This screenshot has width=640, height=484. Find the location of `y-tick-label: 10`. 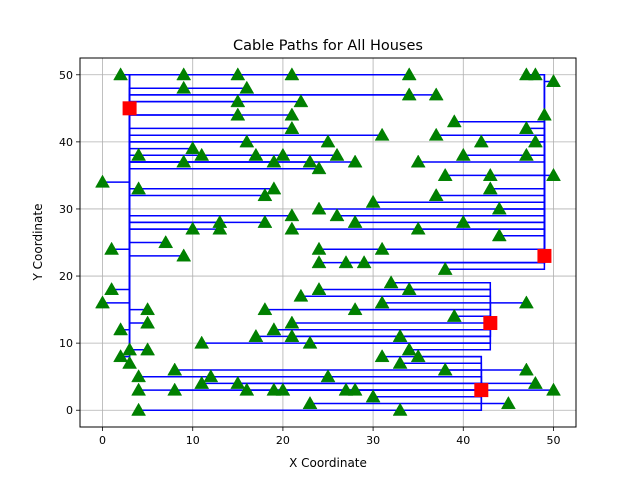

y-tick-label: 10 is located at coordinates (66, 343).